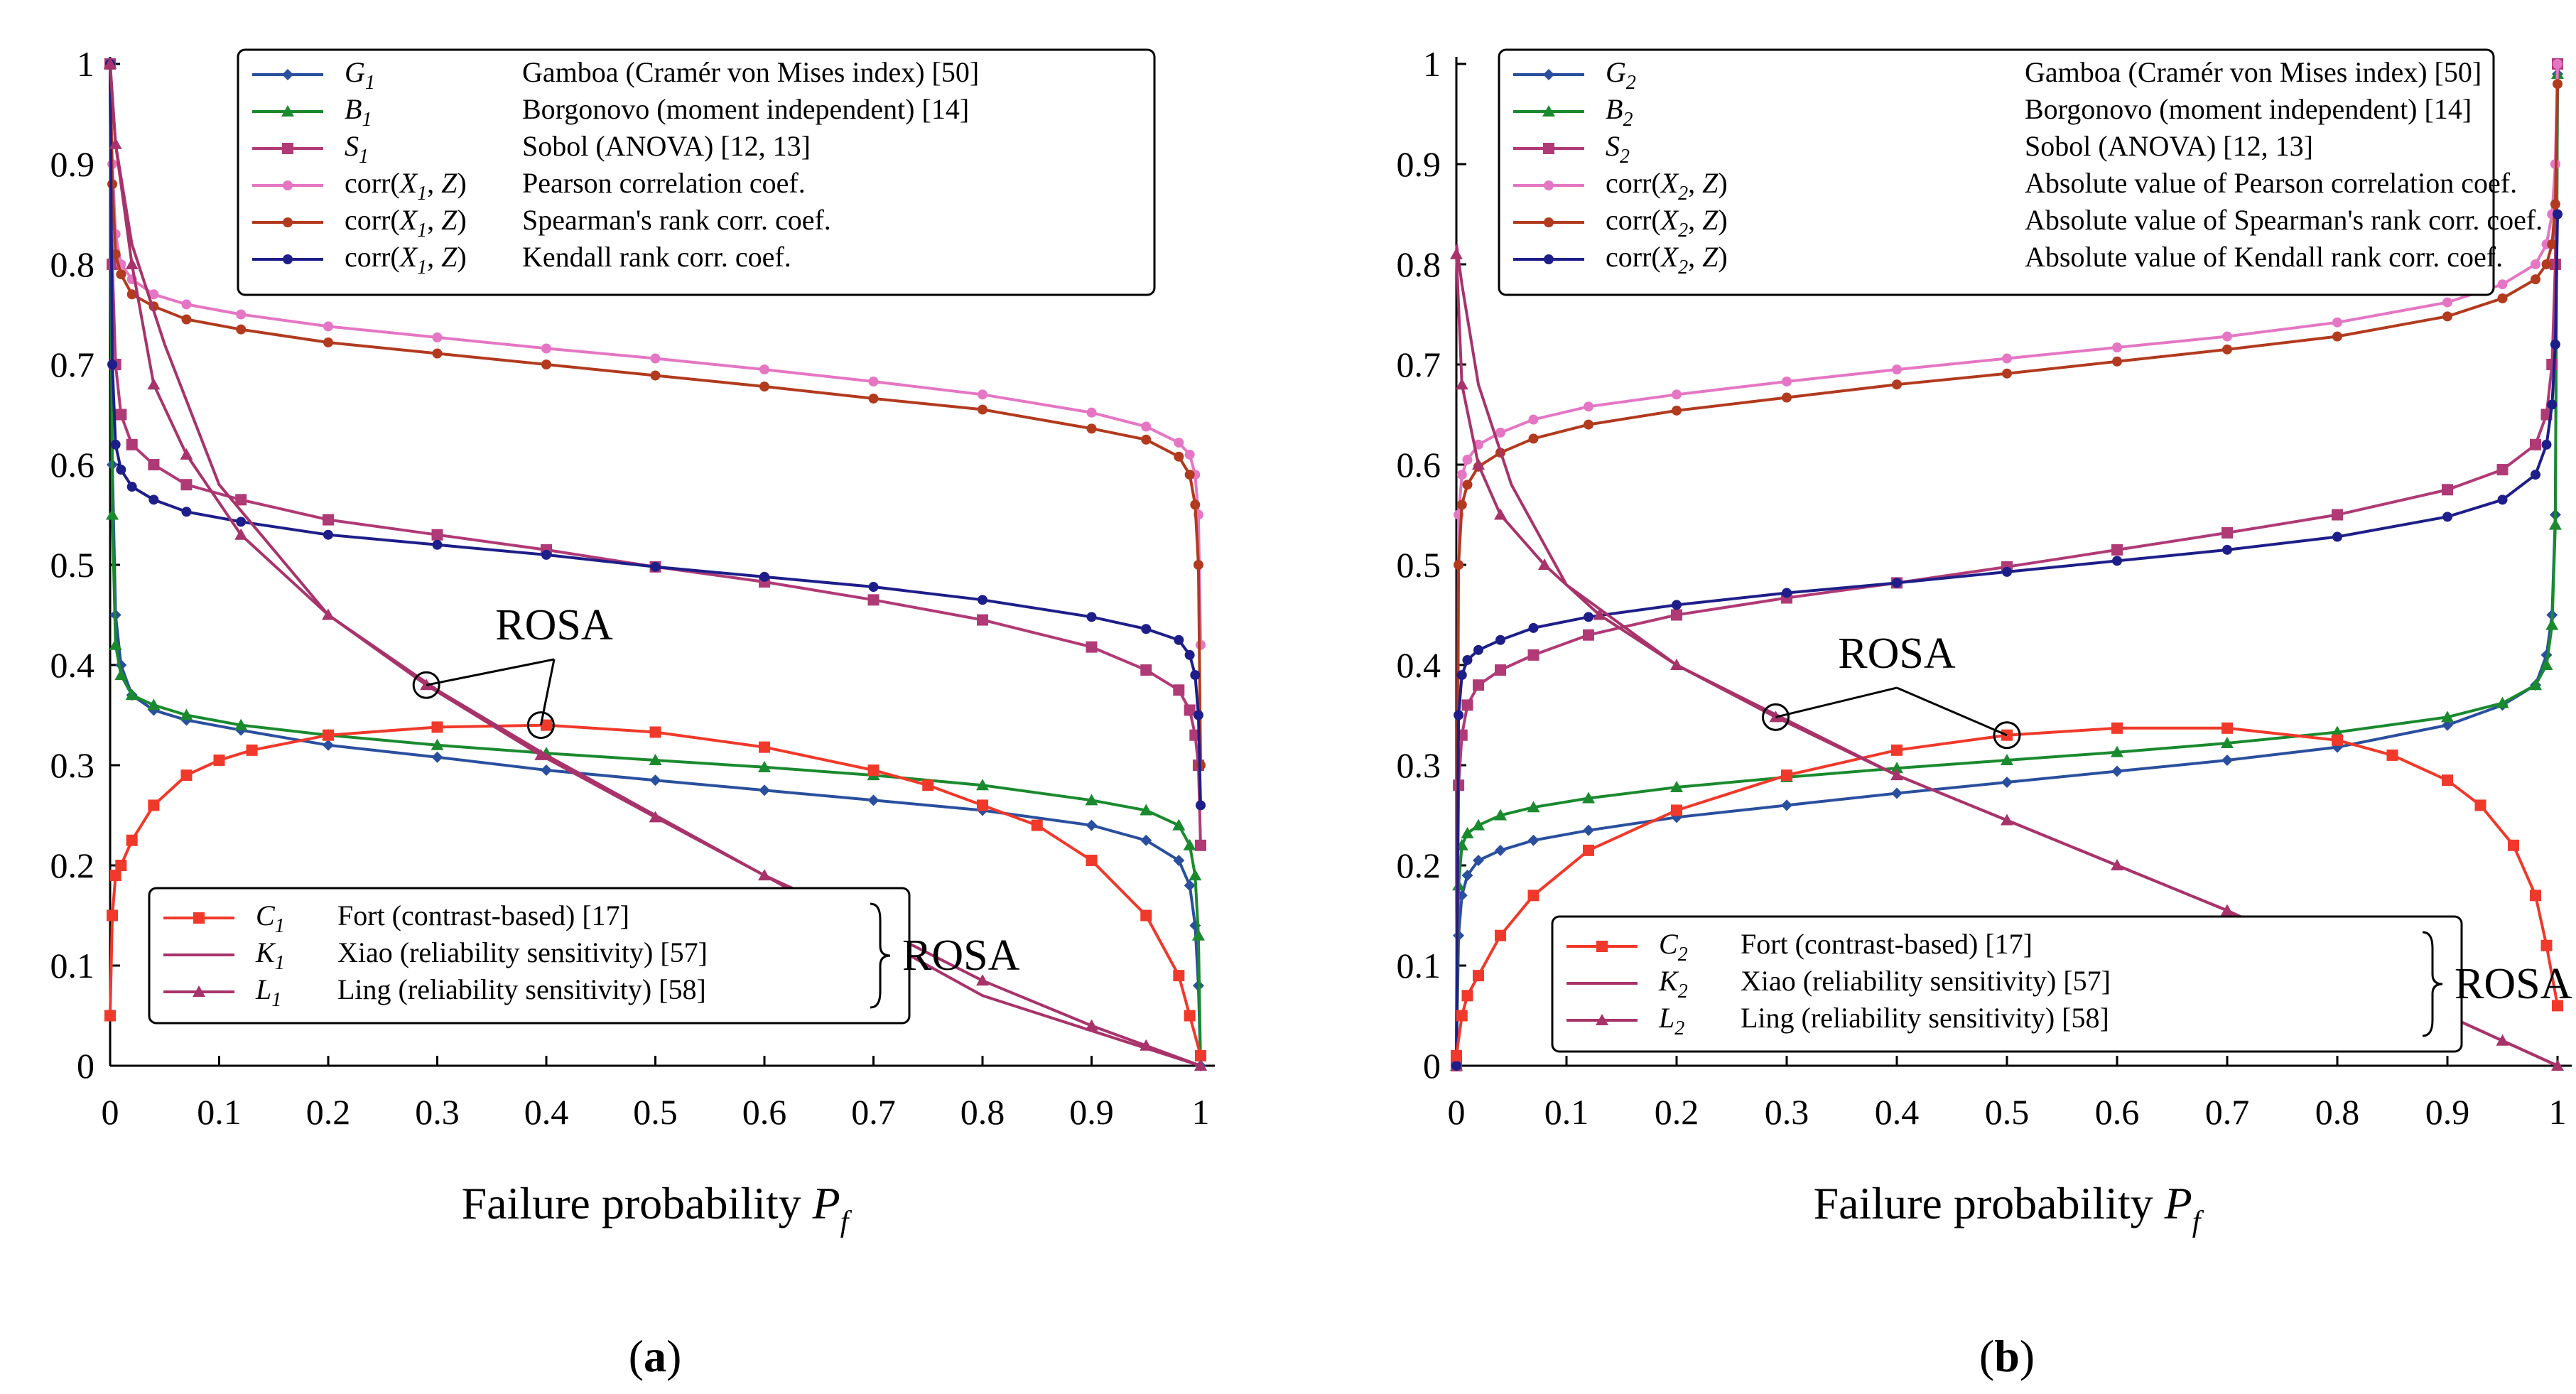  I want to click on x-tick-label: 0.7, so click(2227, 1112).